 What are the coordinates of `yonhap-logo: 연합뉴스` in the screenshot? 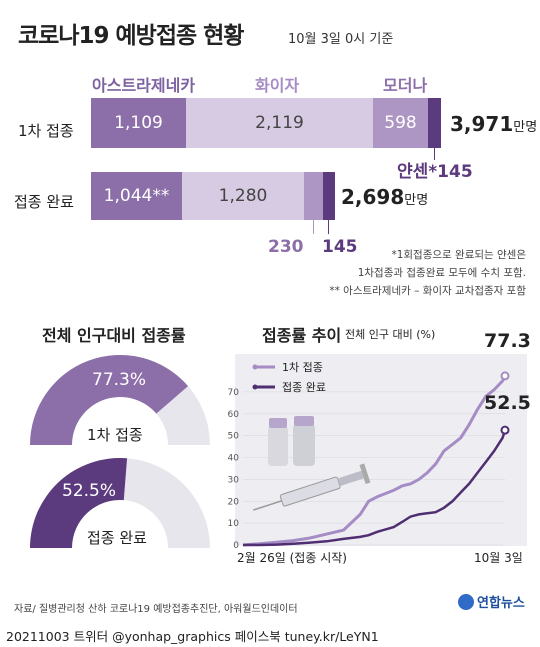 It's located at (491, 601).